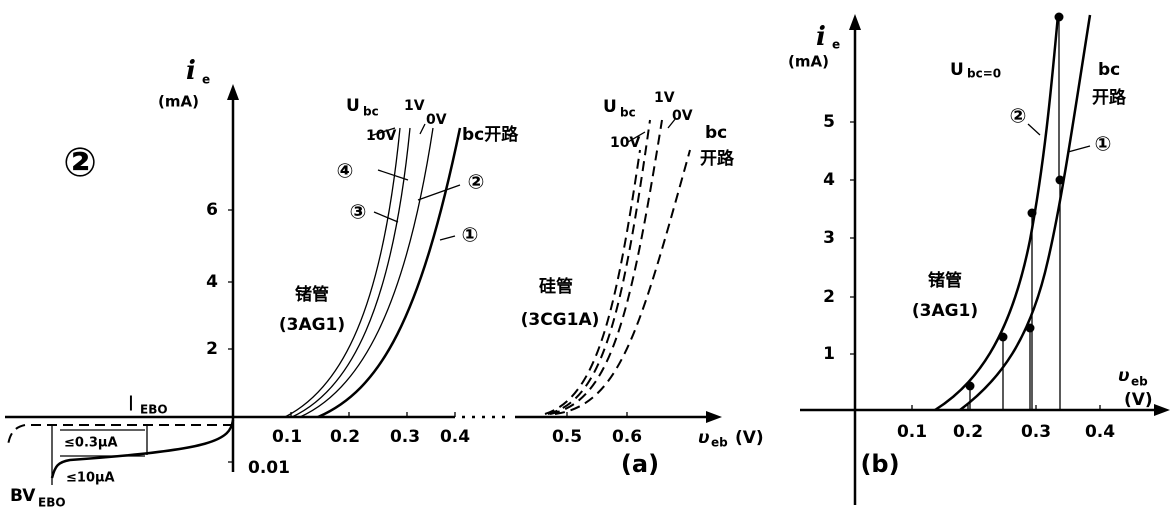 The image size is (1175, 519). What do you see at coordinates (829, 238) in the screenshot?
I see `y-tick-label: 3` at bounding box center [829, 238].